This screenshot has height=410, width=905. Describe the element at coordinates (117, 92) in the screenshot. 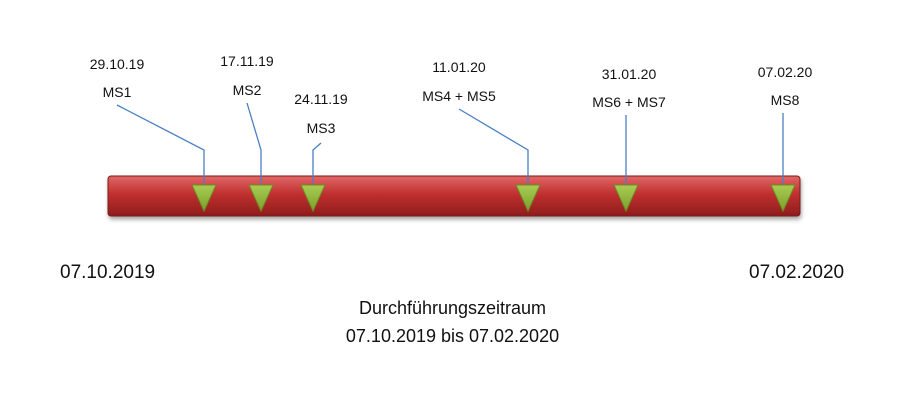

I see `milestone-name: MS1` at that location.